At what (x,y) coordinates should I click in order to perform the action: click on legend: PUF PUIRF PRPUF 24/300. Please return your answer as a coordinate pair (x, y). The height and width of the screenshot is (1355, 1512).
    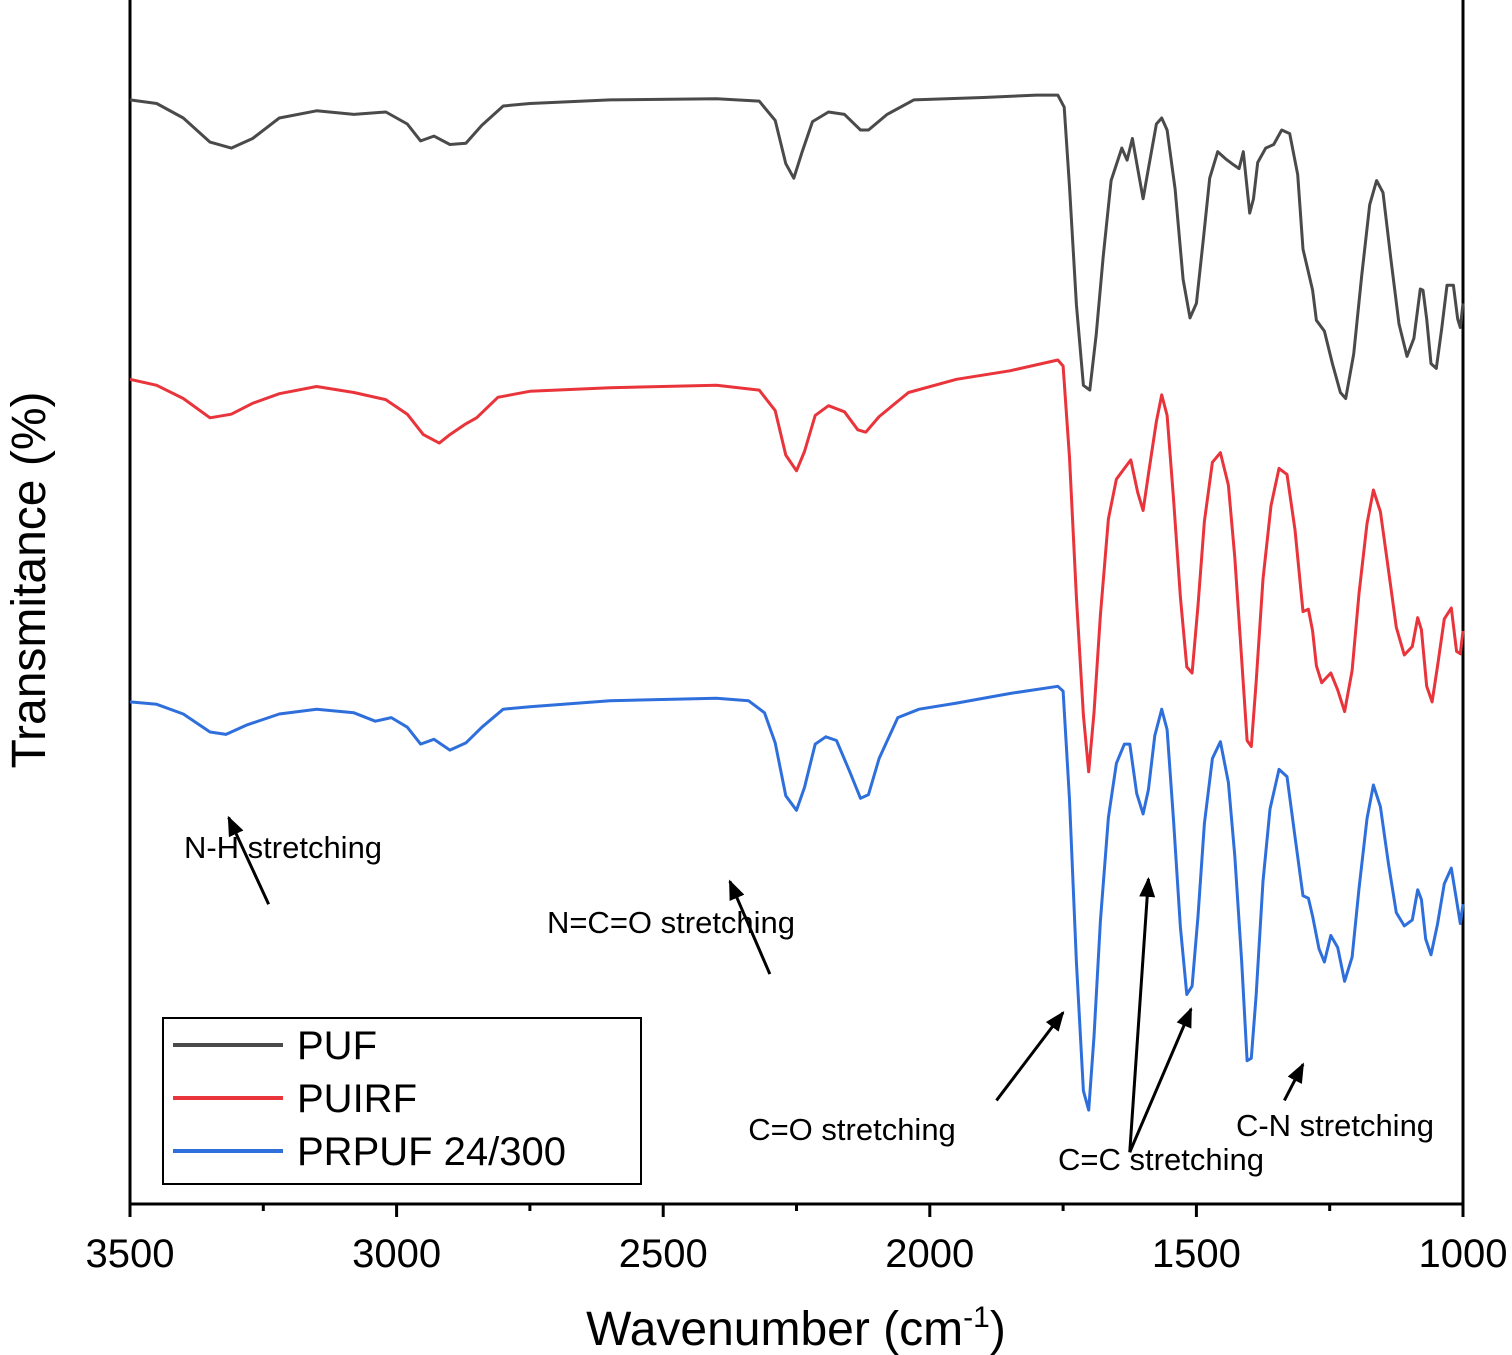
    Looking at the image, I should click on (402, 1101).